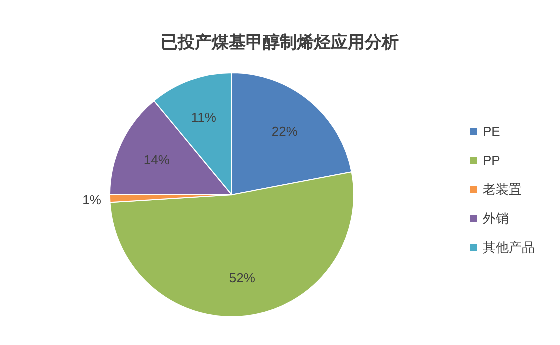 The height and width of the screenshot is (345, 560). What do you see at coordinates (92, 200) in the screenshot?
I see `data-label: 1%` at bounding box center [92, 200].